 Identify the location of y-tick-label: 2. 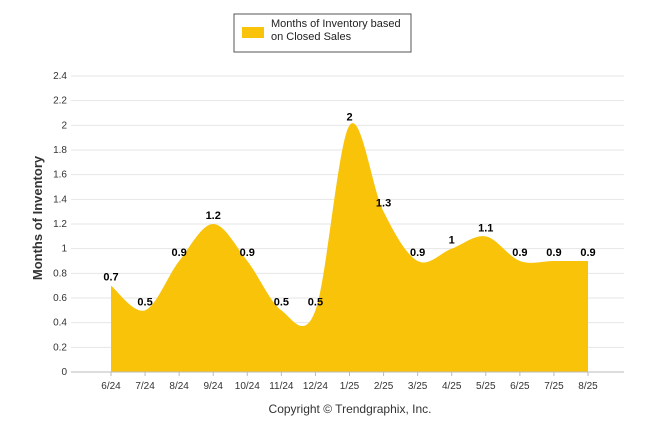
(64, 125).